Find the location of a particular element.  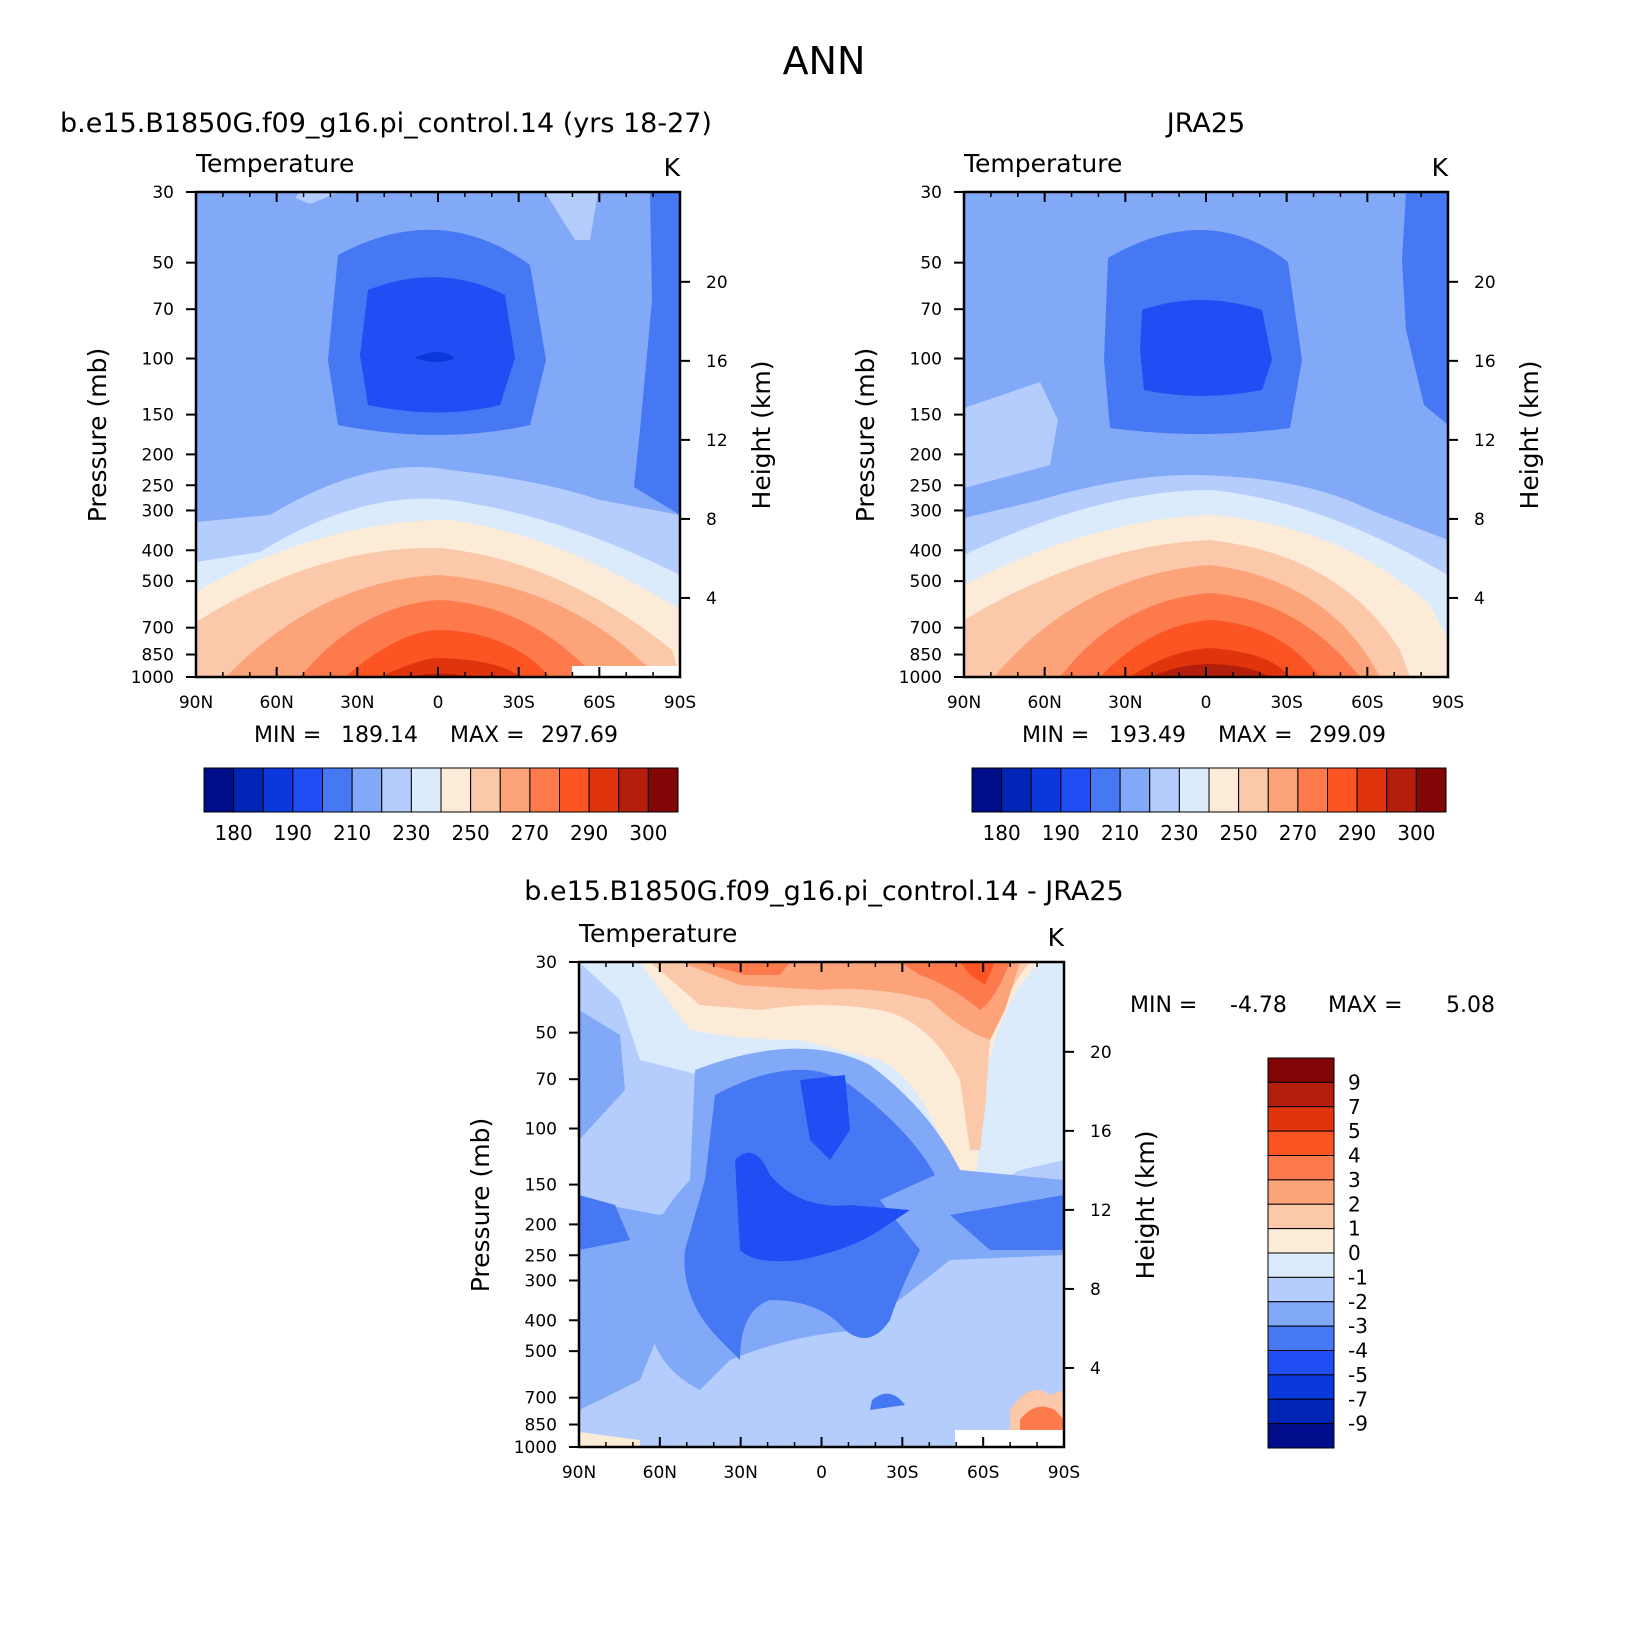

contour-band-neg3-west is located at coordinates (602, 1075).